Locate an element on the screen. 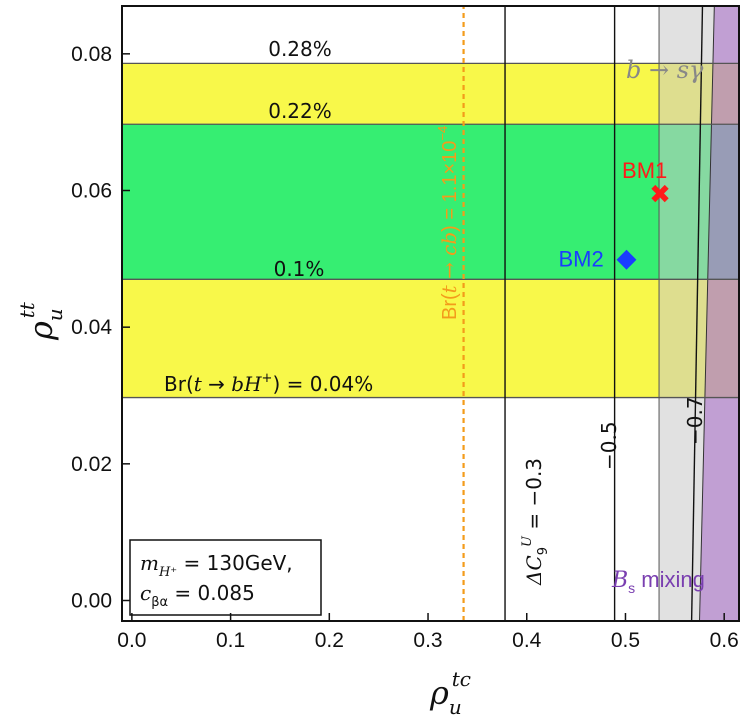 The image size is (747, 723). label-0.28: 0.28% is located at coordinates (300, 49).